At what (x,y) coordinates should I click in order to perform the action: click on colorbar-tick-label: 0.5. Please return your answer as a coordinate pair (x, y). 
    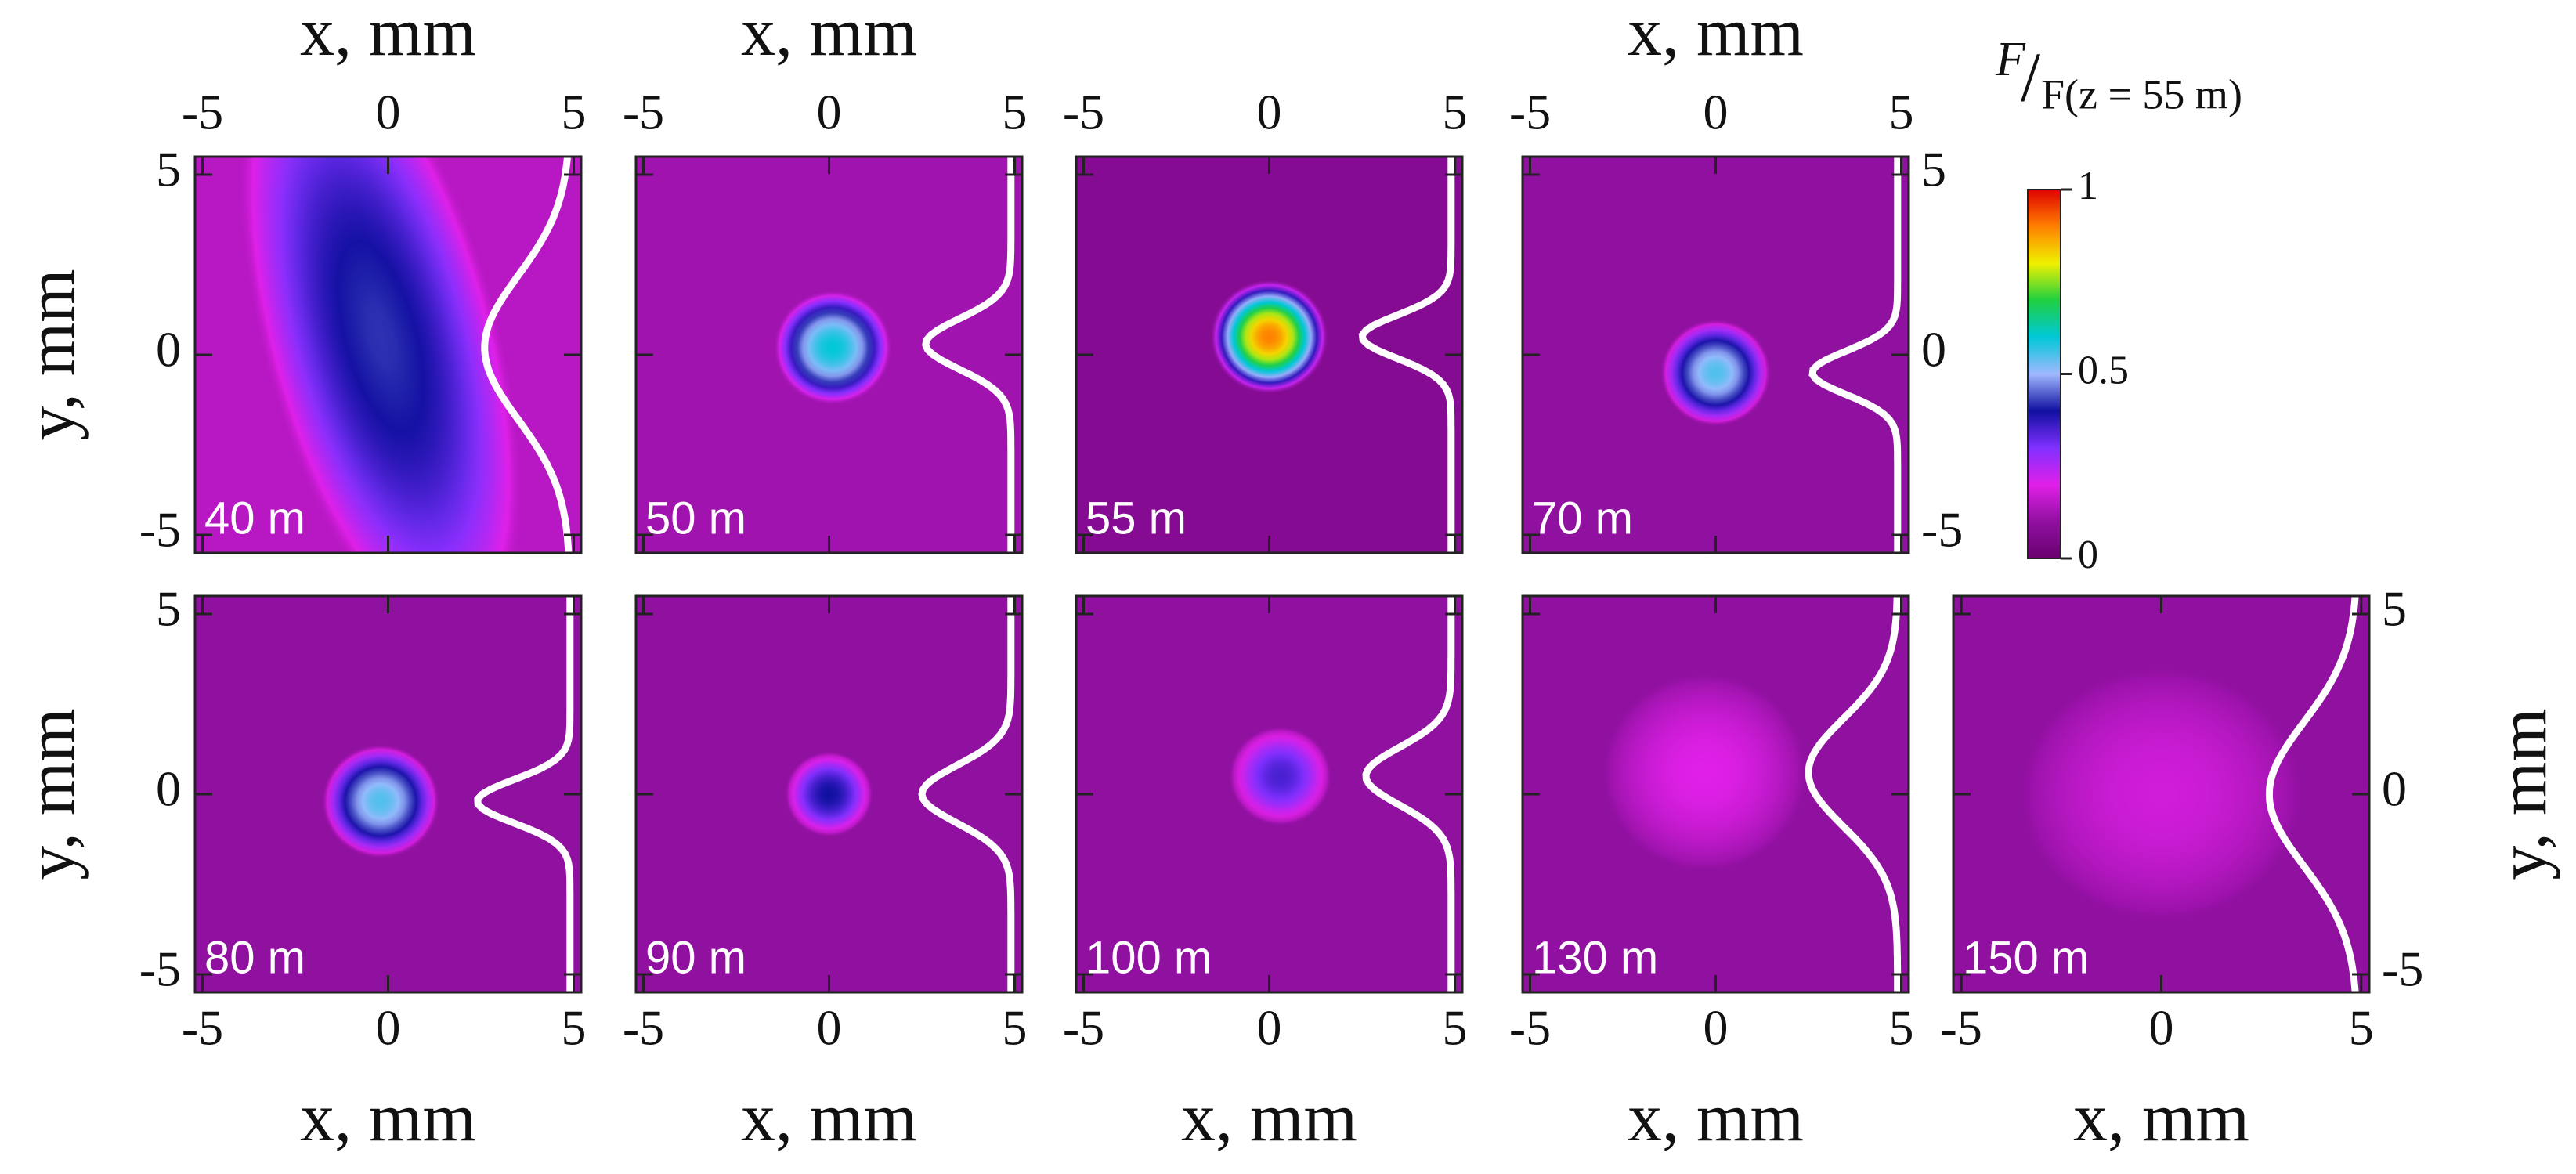
    Looking at the image, I should click on (2103, 370).